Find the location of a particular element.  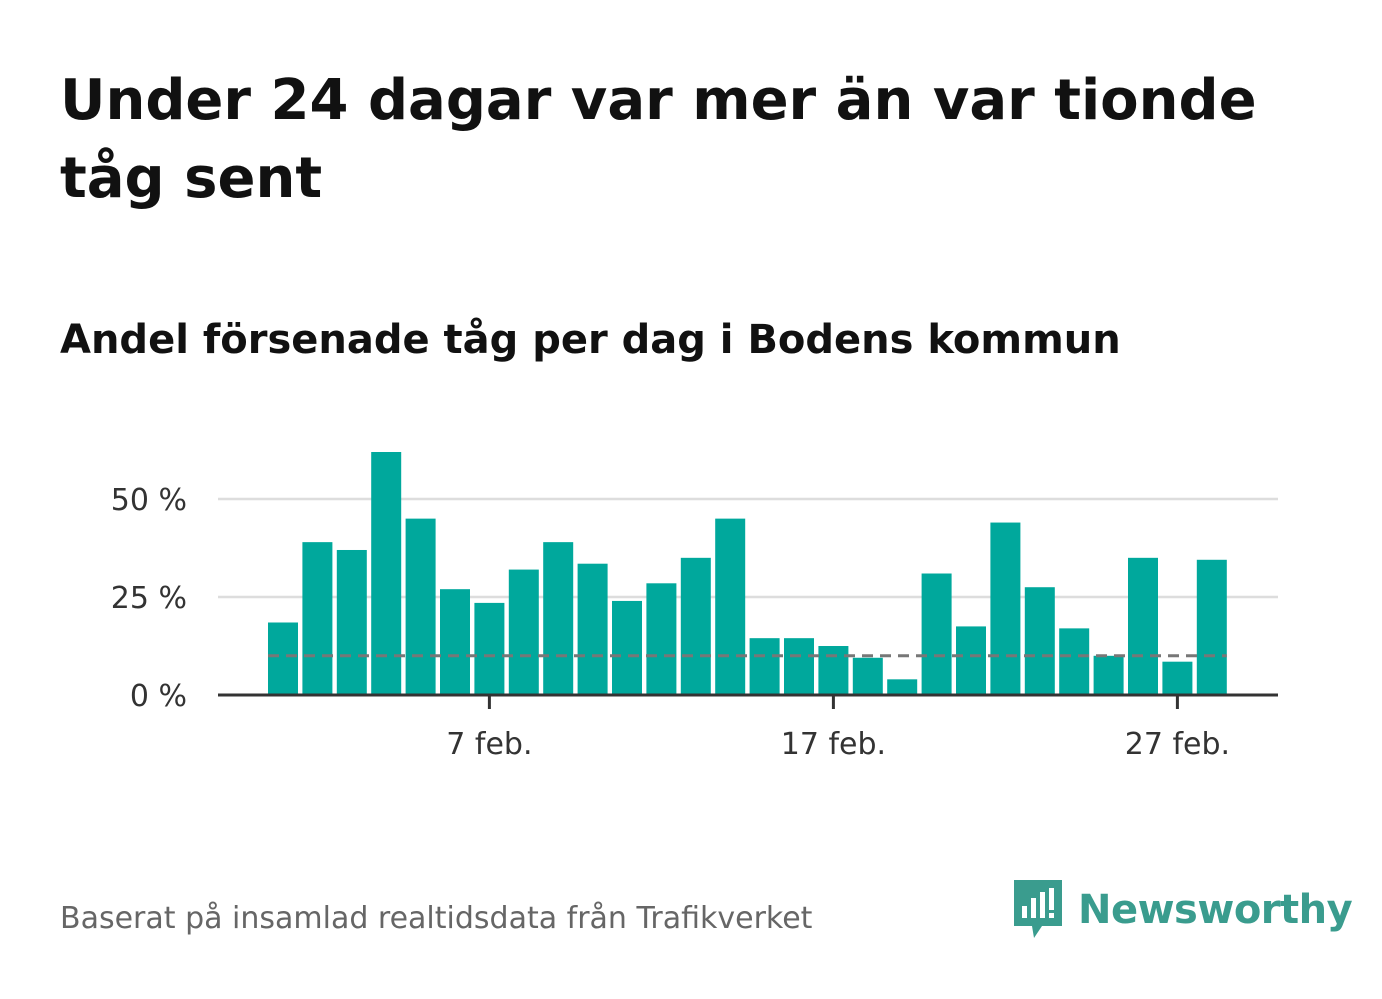

x-axis-labels: 7 feb. 17 feb. 27 feb. is located at coordinates (838, 744).